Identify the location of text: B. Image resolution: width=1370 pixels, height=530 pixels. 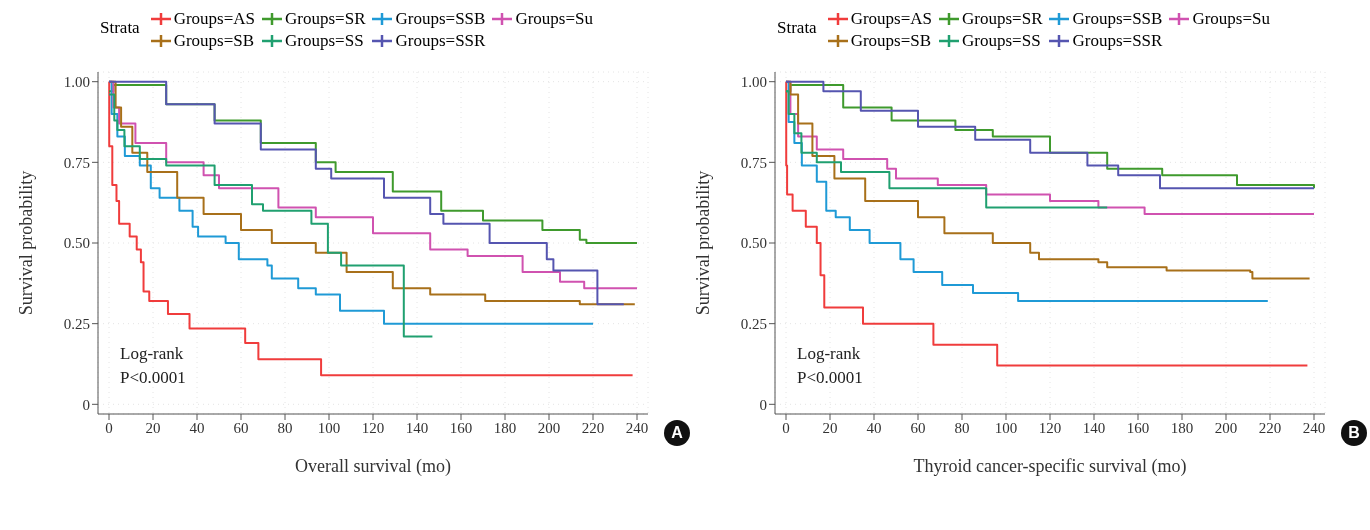
(1354, 433).